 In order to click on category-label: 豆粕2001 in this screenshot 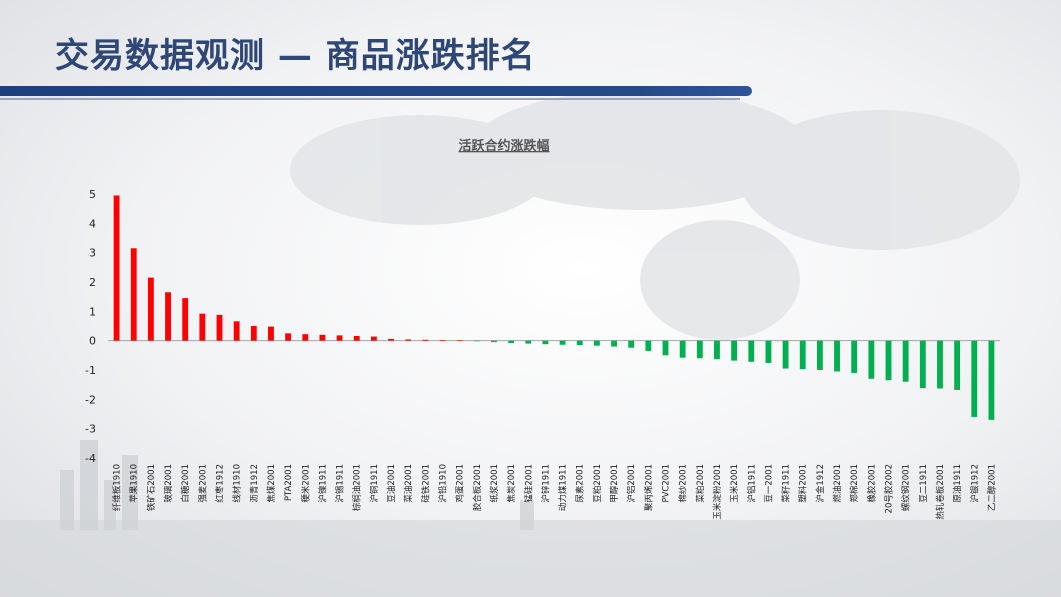, I will do `click(597, 483)`.